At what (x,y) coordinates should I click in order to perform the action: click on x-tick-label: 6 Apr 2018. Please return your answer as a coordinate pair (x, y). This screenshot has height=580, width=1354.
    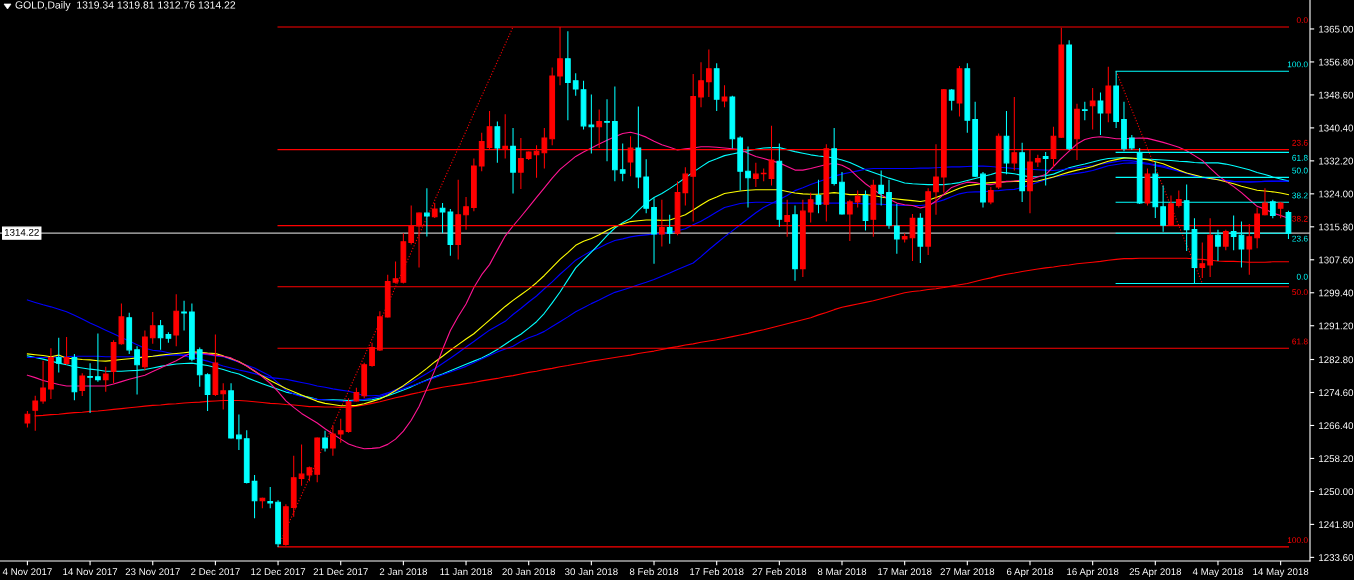
    Looking at the image, I should click on (1030, 573).